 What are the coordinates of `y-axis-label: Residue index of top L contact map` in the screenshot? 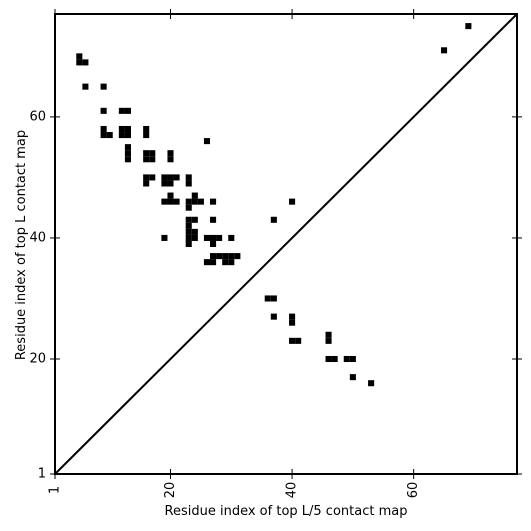 It's located at (21, 245).